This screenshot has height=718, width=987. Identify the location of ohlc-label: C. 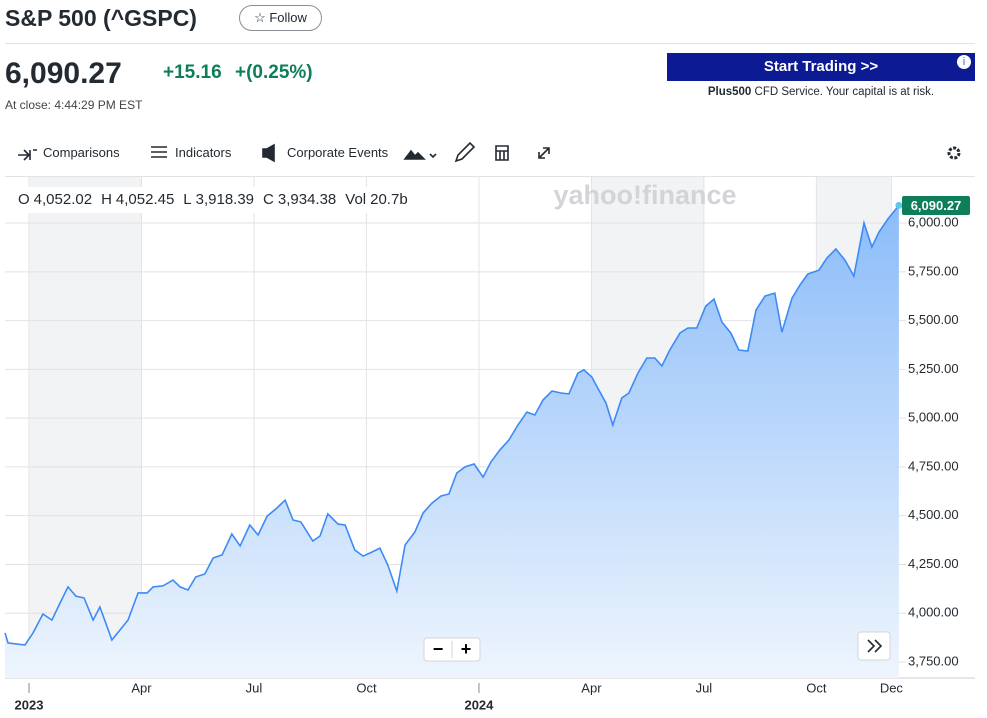
(268, 199).